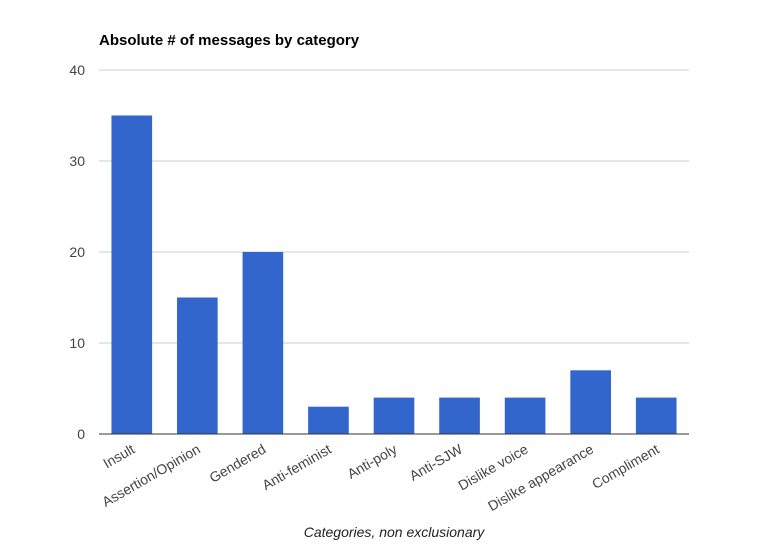  I want to click on chart-title: Absolute # of messages by category, so click(229, 40).